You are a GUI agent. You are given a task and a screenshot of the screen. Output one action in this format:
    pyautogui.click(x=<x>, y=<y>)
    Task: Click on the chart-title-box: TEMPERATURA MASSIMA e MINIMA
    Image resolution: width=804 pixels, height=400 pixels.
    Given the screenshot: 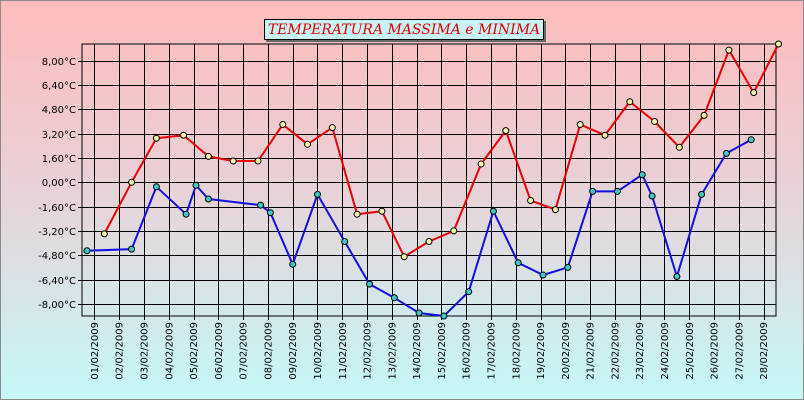 What is the action you would take?
    pyautogui.click(x=404, y=29)
    